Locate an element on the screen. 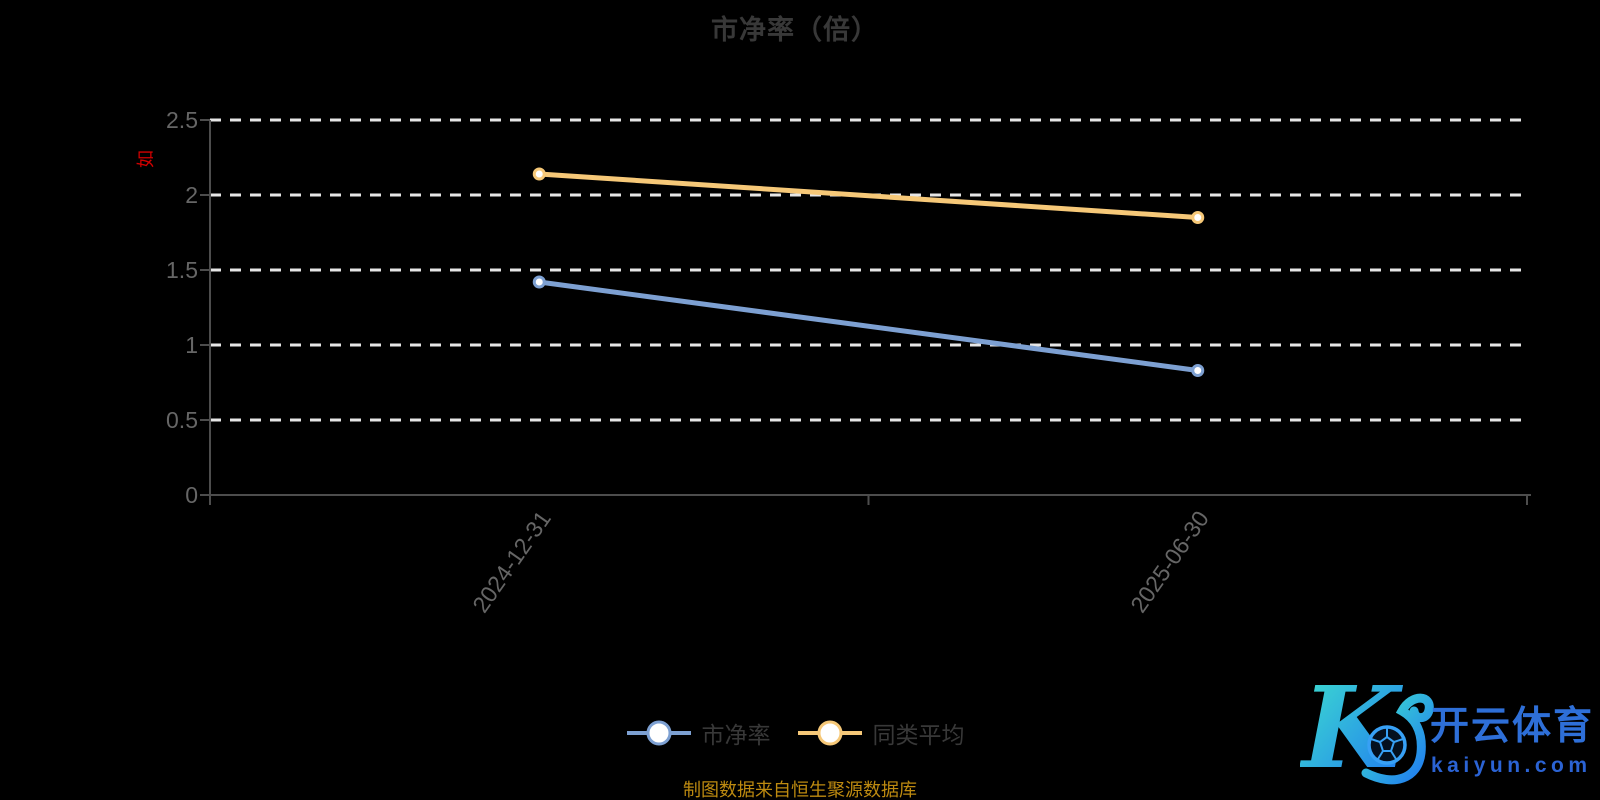  legend-label: 同类平均 is located at coordinates (918, 735).